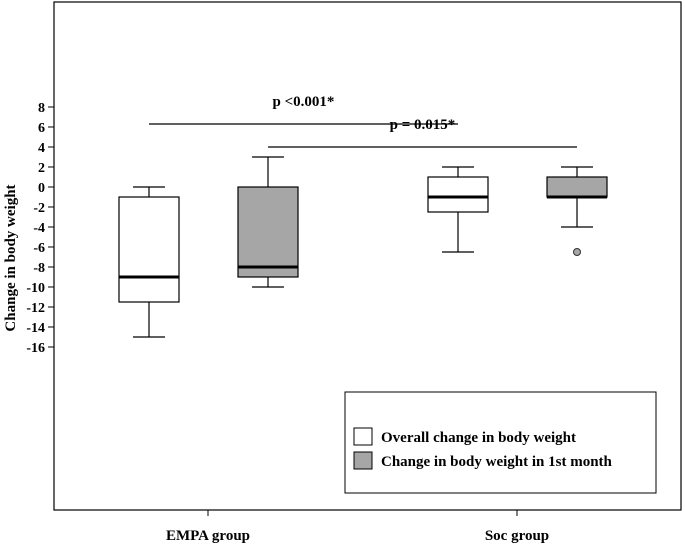 The image size is (685, 546). I want to click on y-tick-label: 8, so click(41, 108).